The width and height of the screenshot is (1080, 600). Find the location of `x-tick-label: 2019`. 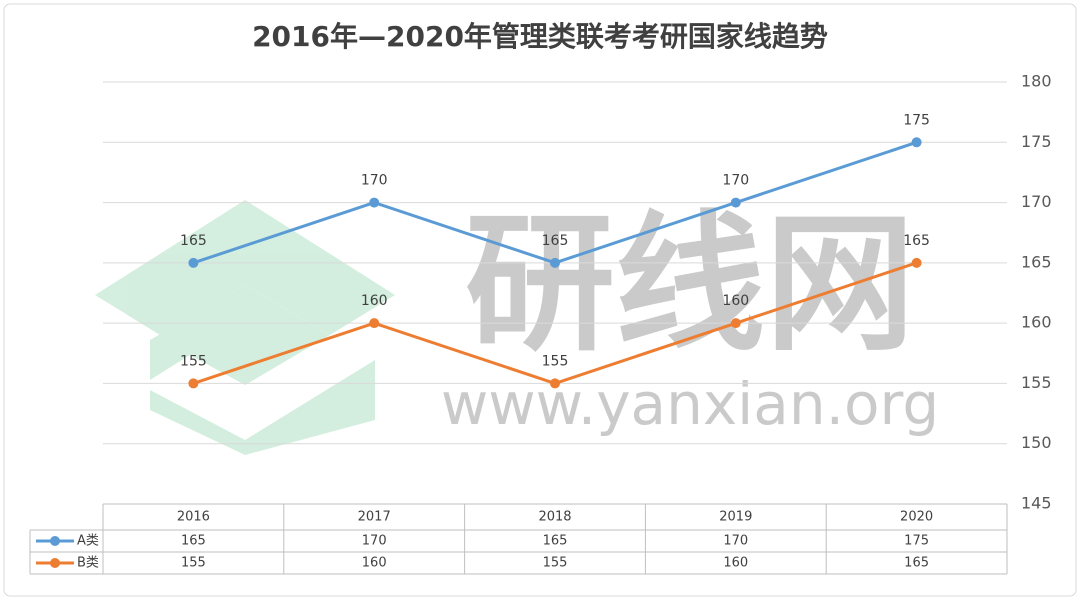

x-tick-label: 2019 is located at coordinates (735, 517).